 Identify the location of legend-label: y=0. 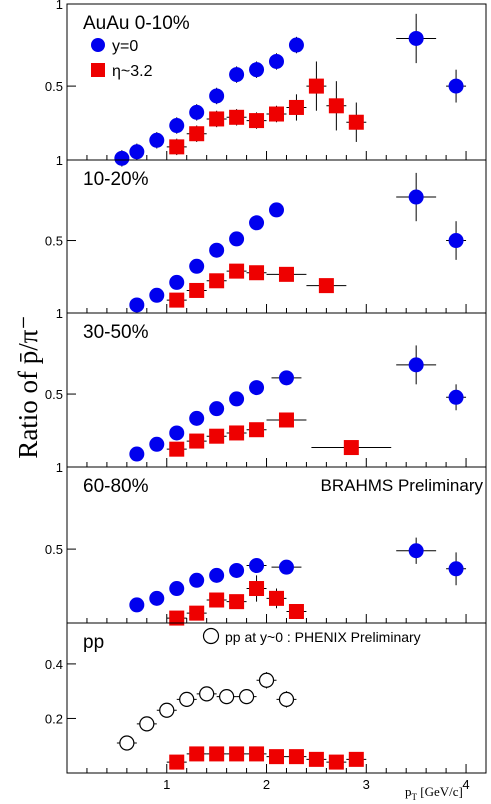
(125, 46).